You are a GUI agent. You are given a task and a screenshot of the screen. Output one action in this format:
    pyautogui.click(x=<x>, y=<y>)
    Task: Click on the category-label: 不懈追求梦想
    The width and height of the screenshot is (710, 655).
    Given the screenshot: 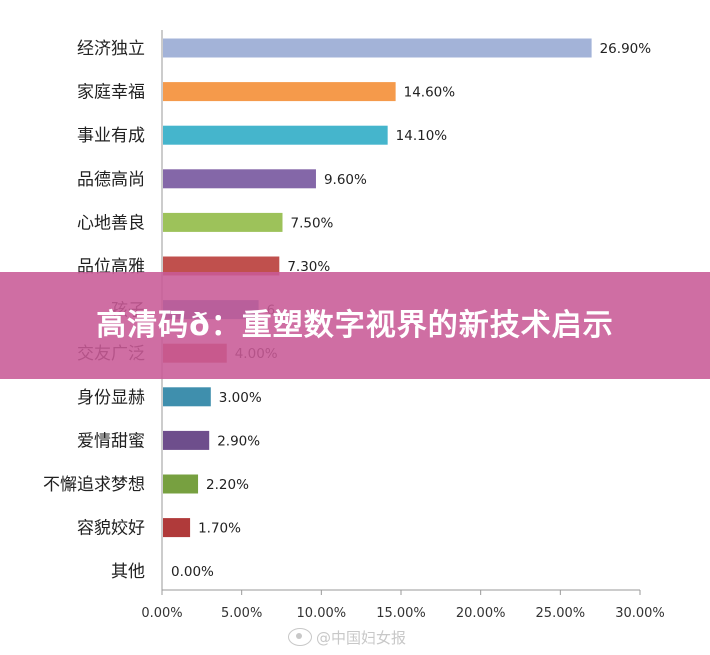 What is the action you would take?
    pyautogui.click(x=94, y=485)
    